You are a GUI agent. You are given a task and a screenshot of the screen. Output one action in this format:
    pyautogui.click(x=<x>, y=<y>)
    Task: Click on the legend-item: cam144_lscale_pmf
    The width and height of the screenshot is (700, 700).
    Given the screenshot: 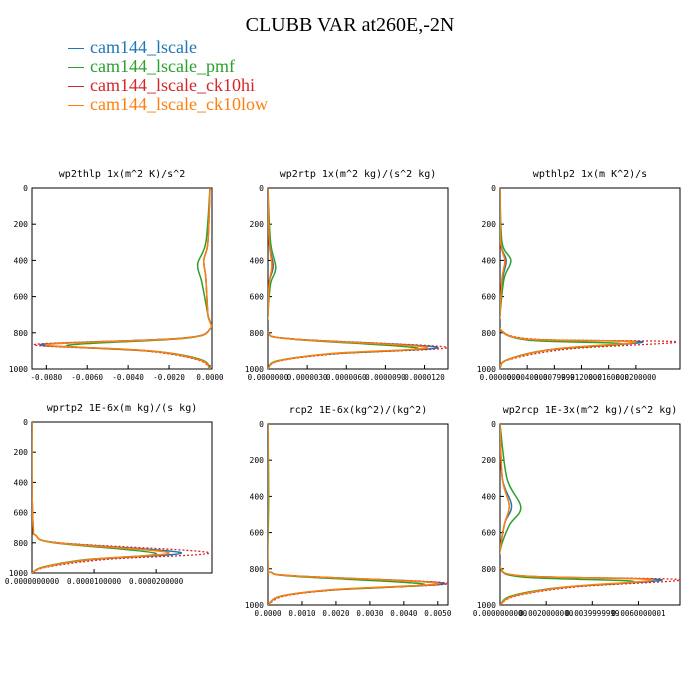 What is the action you would take?
    pyautogui.click(x=168, y=66)
    